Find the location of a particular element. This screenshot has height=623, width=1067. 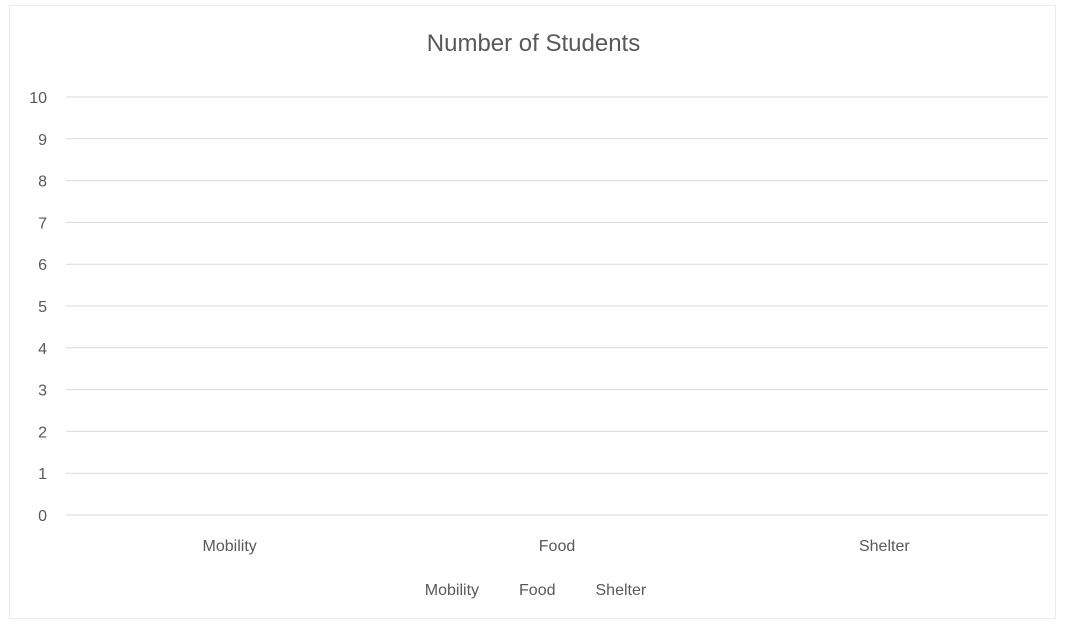

y-tick-label: 3 is located at coordinates (42, 391).